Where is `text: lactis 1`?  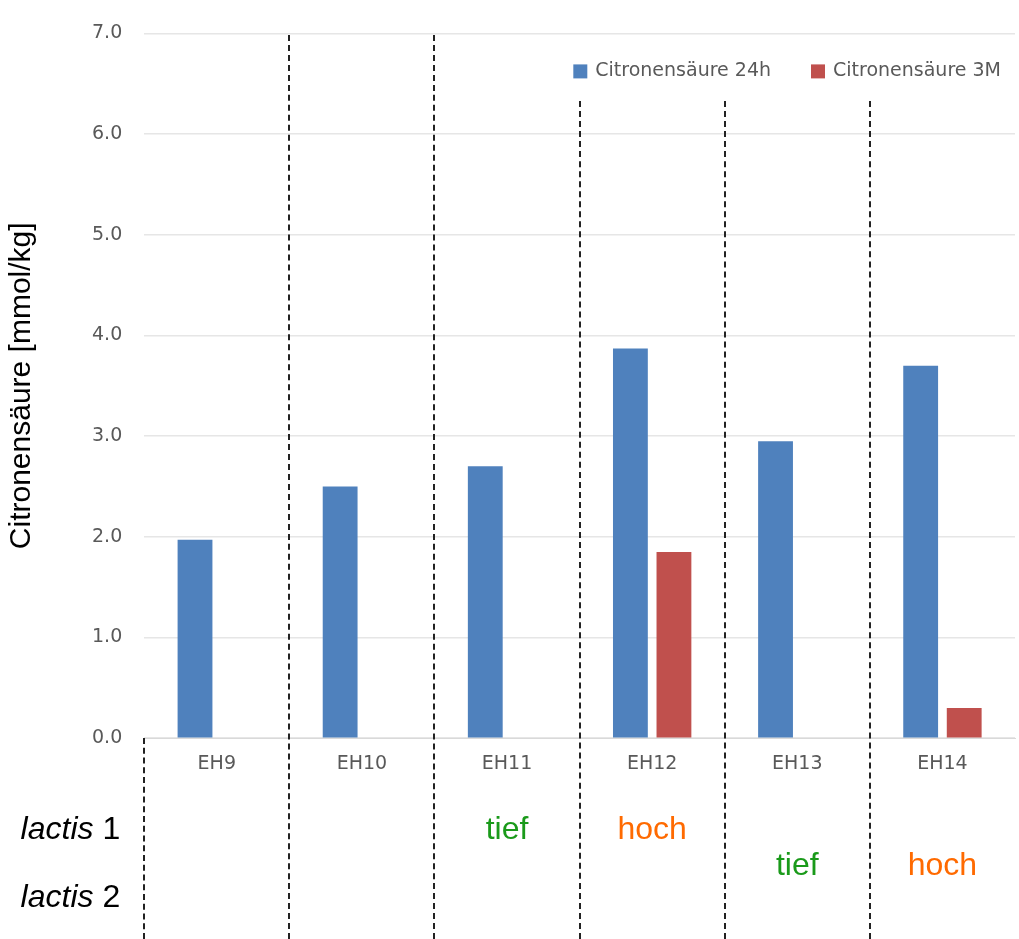
text: lactis 1 is located at coordinates (70, 828).